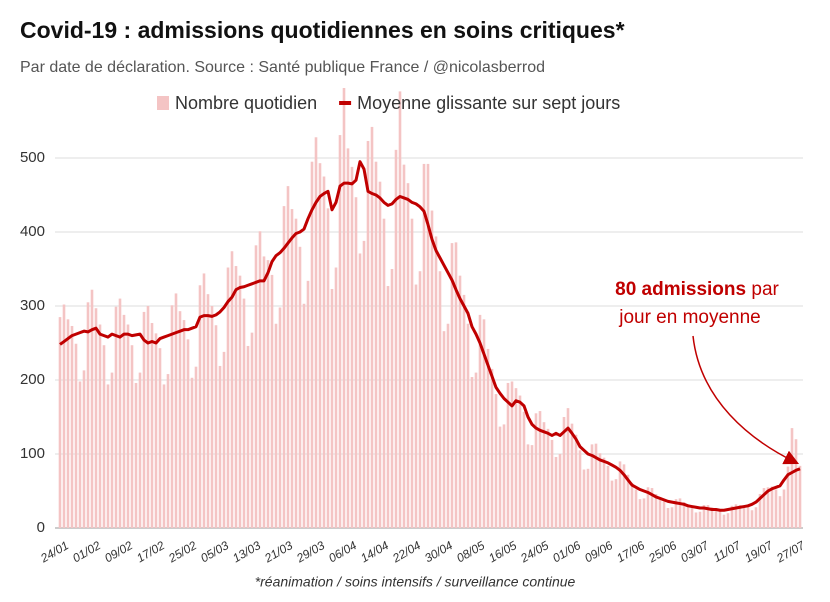  I want to click on legend-label: Nombre quotidien, so click(246, 103).